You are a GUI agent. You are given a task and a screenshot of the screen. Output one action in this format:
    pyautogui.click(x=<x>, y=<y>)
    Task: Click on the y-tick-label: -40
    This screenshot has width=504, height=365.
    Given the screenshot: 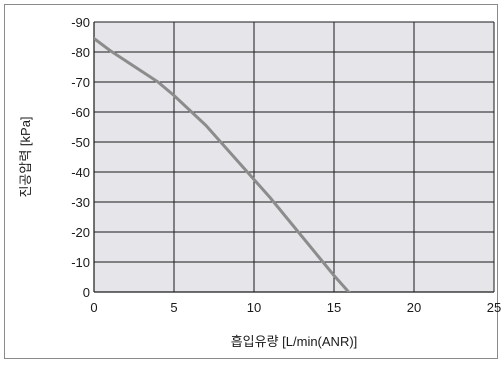 What is the action you would take?
    pyautogui.click(x=80, y=172)
    